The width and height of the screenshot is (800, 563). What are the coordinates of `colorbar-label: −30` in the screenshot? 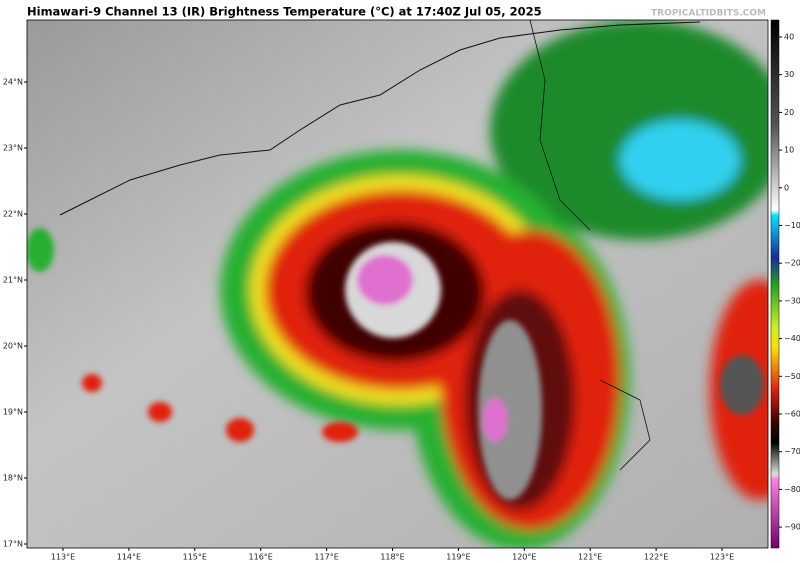 It's located at (792, 300).